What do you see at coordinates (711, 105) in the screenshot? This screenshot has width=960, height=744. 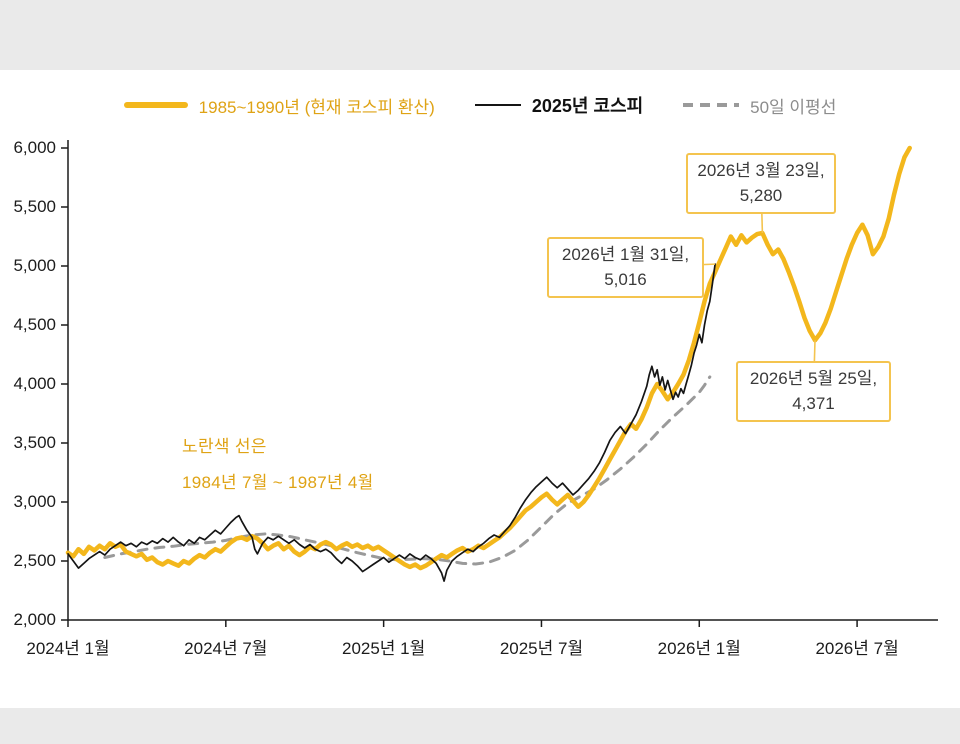 I see `legend-dashed-line-icon` at bounding box center [711, 105].